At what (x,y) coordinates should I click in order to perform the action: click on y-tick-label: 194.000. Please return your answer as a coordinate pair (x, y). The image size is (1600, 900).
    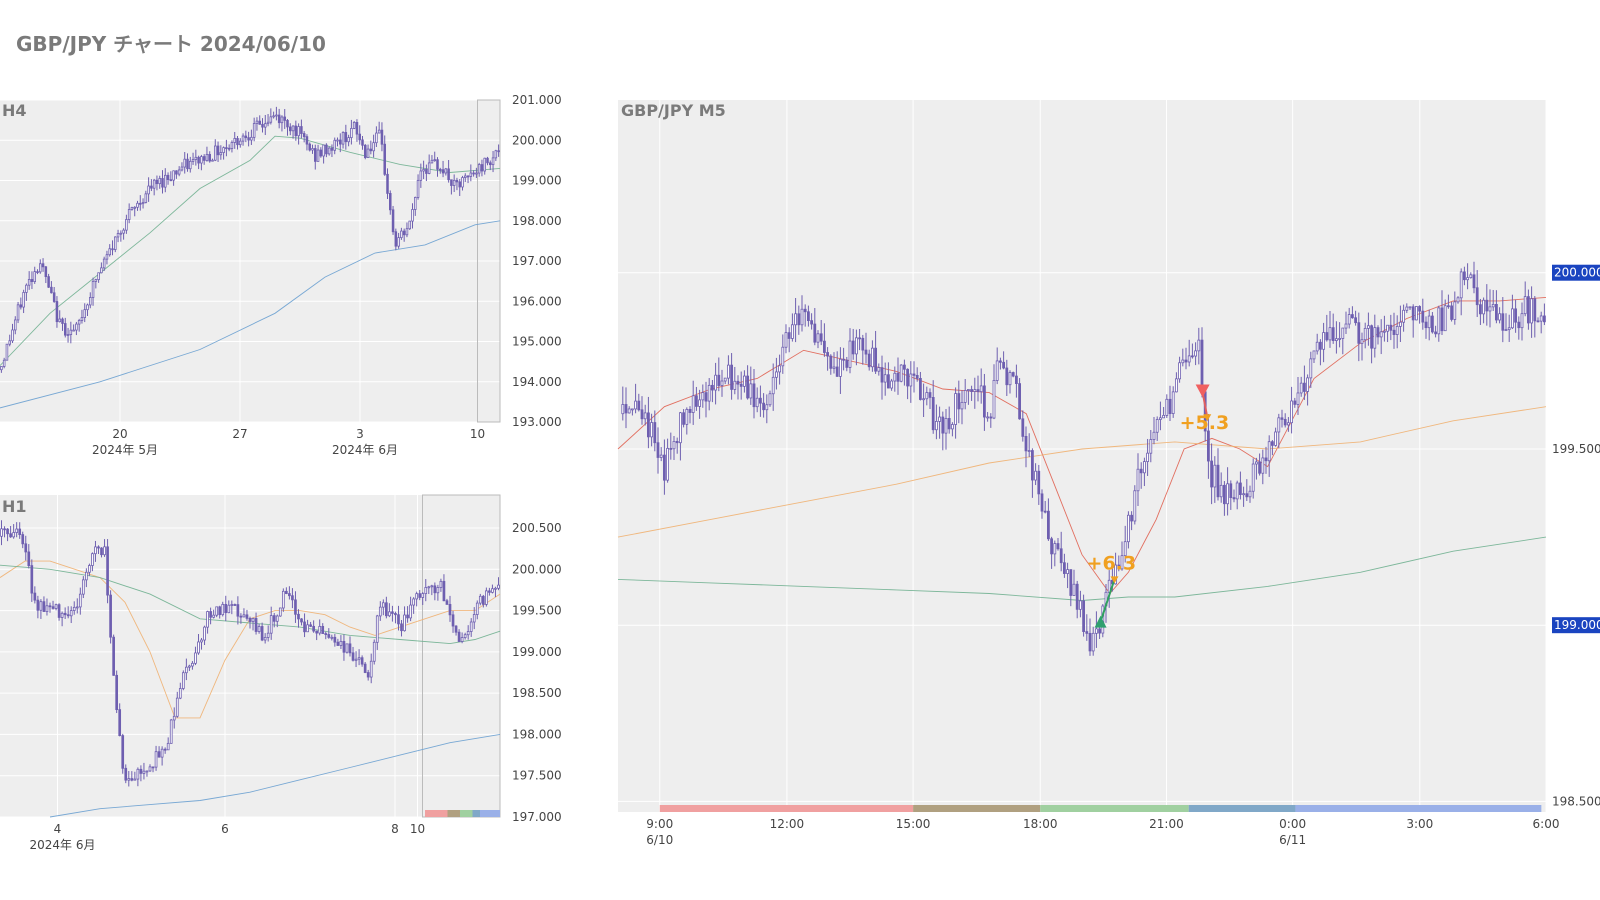
    Looking at the image, I should click on (537, 382).